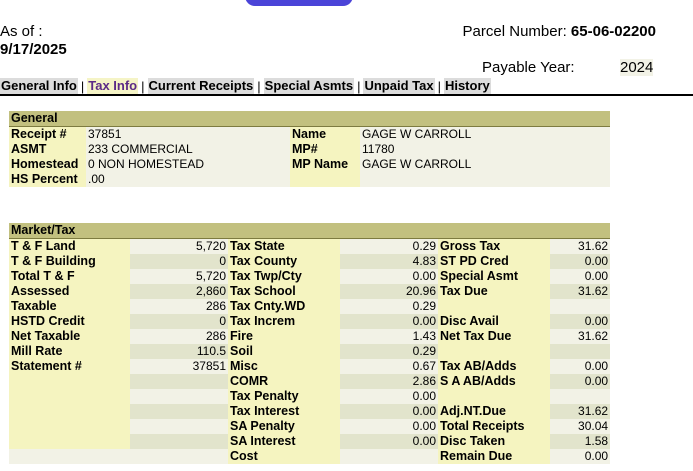 This screenshot has width=693, height=471. What do you see at coordinates (284, 261) in the screenshot?
I see `field-label: Tax County` at bounding box center [284, 261].